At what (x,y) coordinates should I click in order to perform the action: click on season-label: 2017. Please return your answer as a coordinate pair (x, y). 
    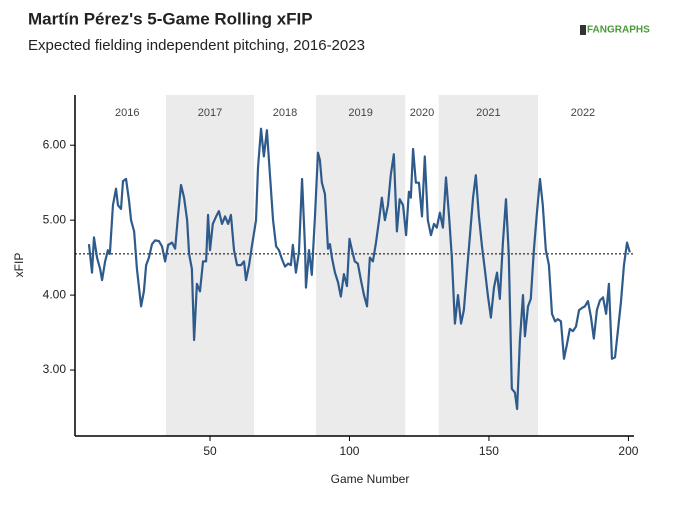
    Looking at the image, I should click on (210, 113).